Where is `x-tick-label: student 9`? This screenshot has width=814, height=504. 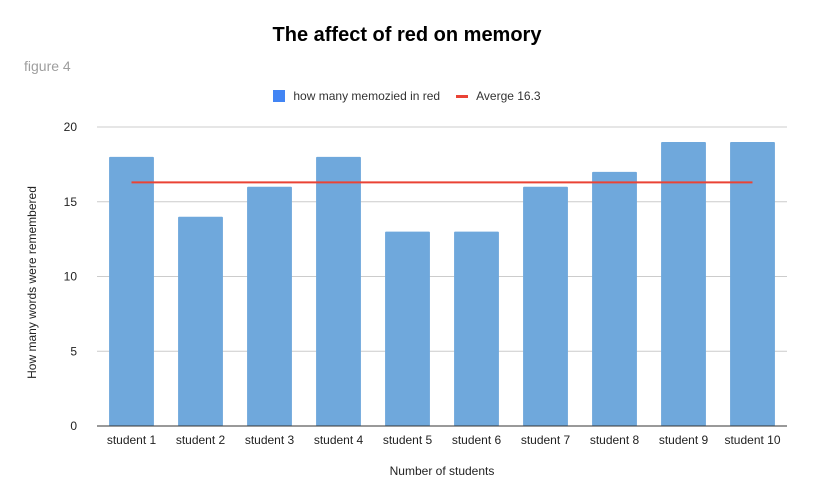 x-tick-label: student 9 is located at coordinates (684, 440).